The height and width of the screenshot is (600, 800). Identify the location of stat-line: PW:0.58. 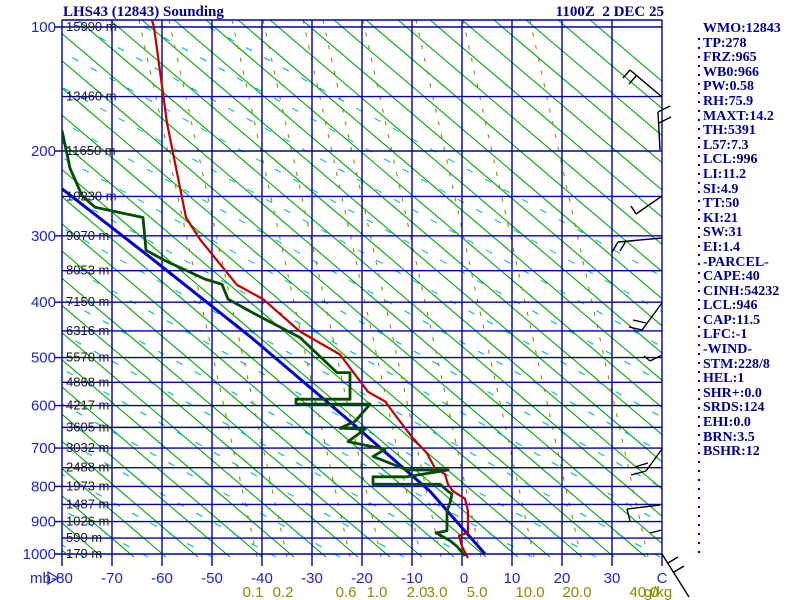
(728, 87).